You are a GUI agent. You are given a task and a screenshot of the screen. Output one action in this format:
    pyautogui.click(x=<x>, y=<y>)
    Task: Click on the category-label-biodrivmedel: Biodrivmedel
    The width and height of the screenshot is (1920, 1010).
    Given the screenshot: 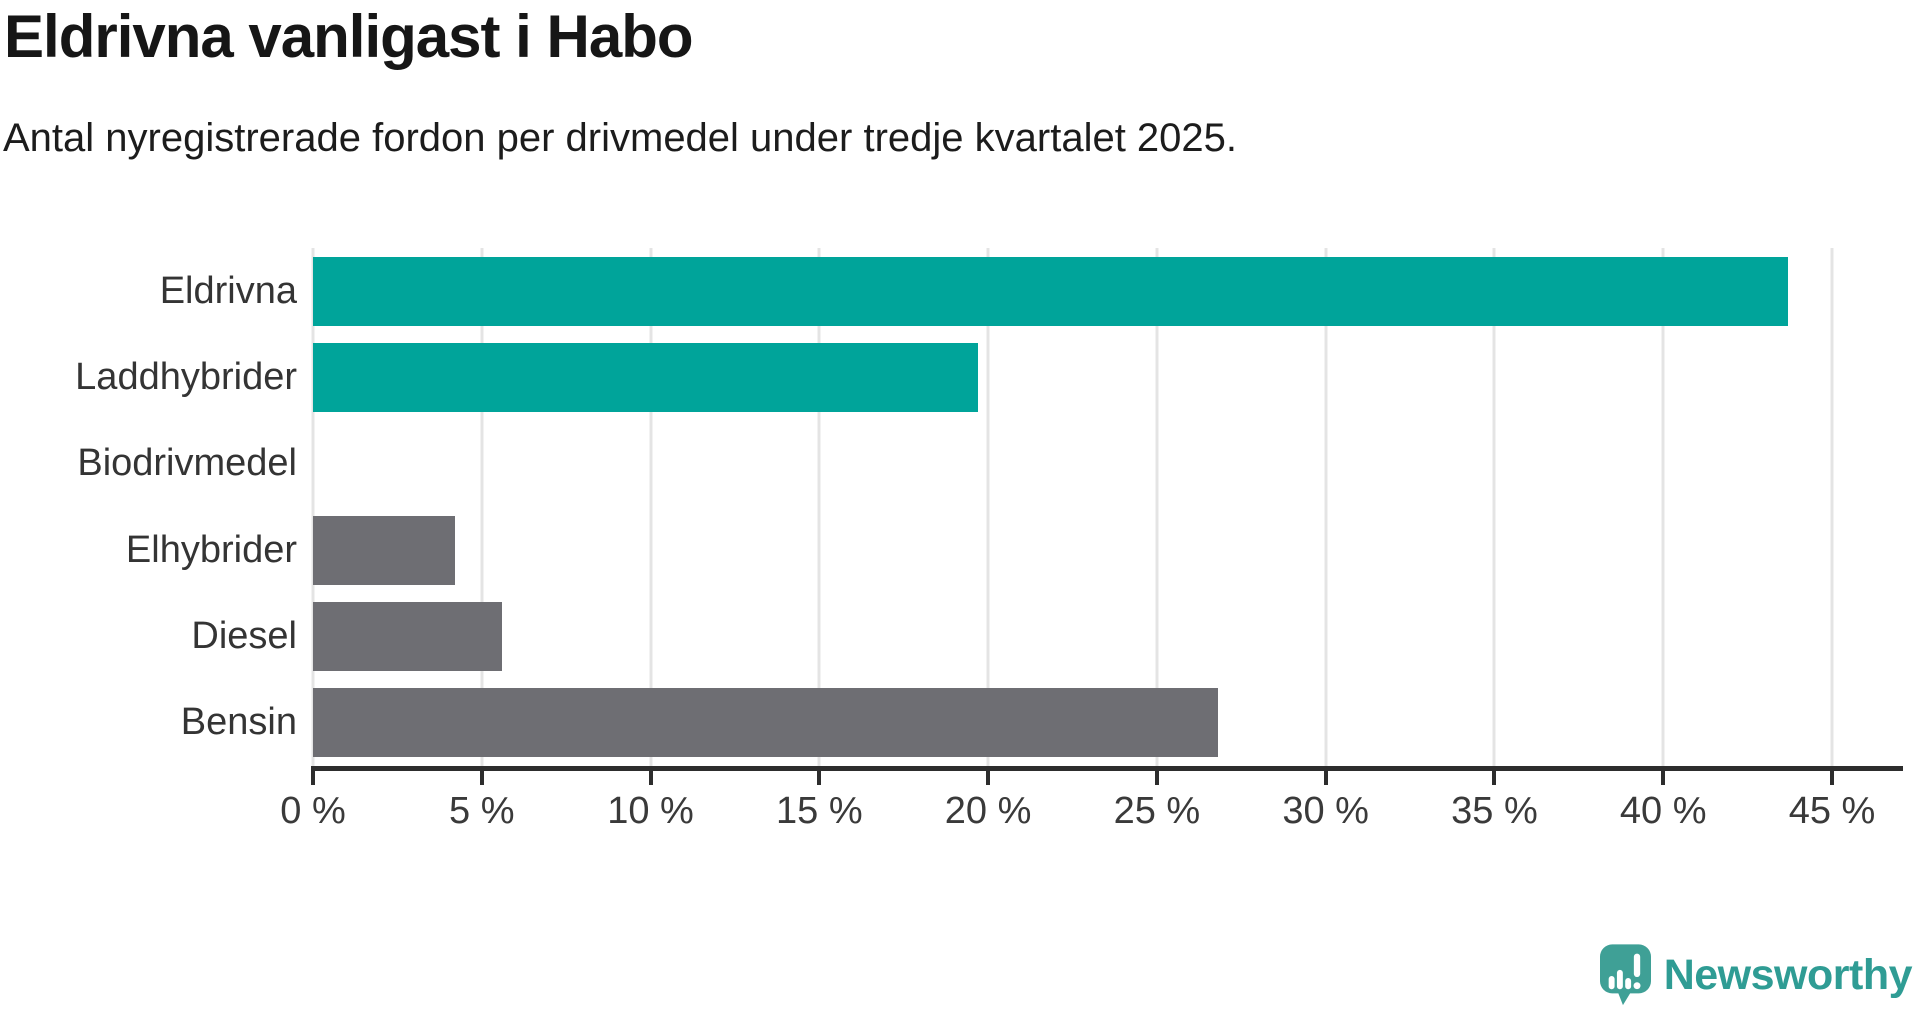 What is the action you would take?
    pyautogui.click(x=187, y=463)
    